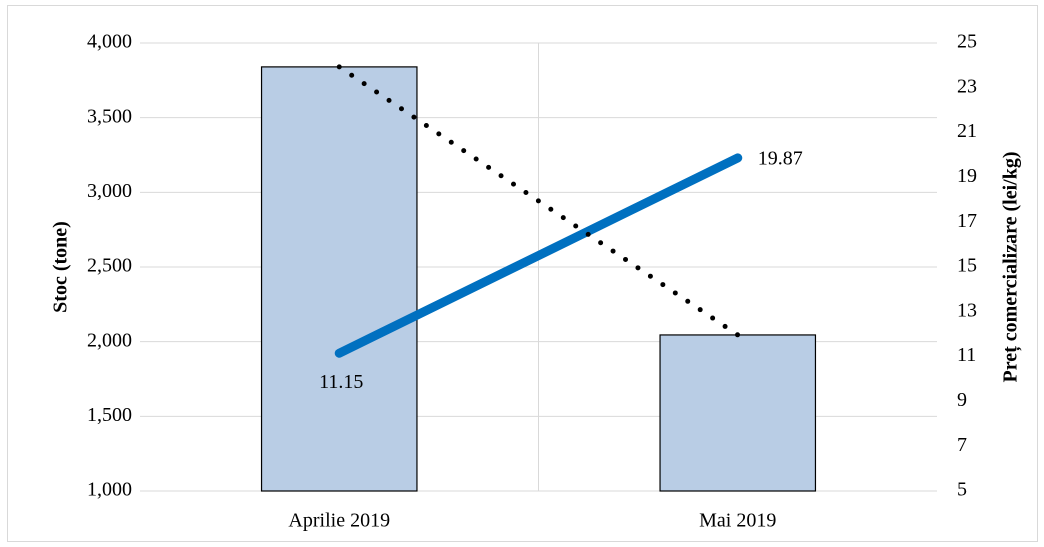 This screenshot has height=547, width=1044. I want to click on y-tick-label: 4,000, so click(109, 42).